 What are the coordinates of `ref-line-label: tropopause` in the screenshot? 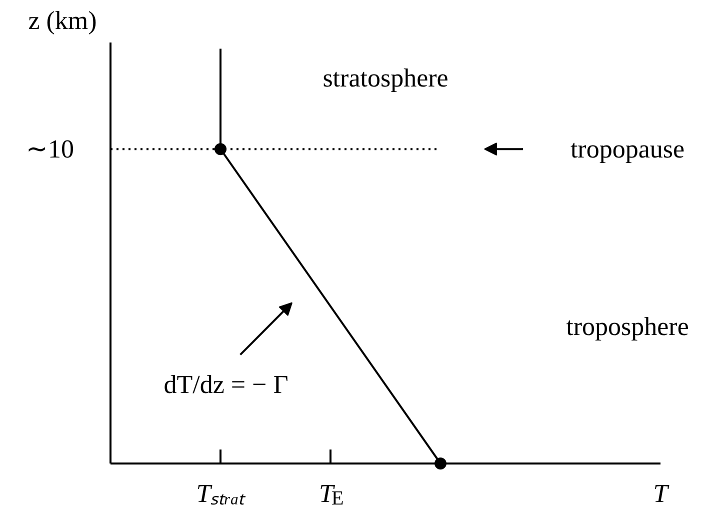 It's located at (627, 149).